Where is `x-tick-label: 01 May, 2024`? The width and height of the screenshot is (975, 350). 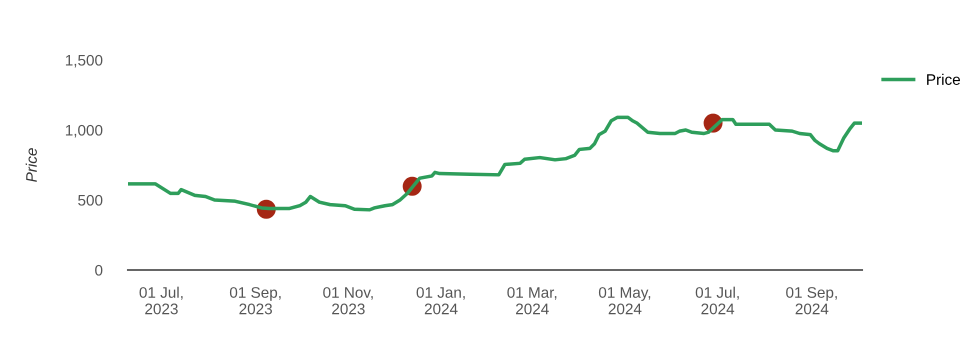 x-tick-label: 01 May, 2024 is located at coordinates (624, 300).